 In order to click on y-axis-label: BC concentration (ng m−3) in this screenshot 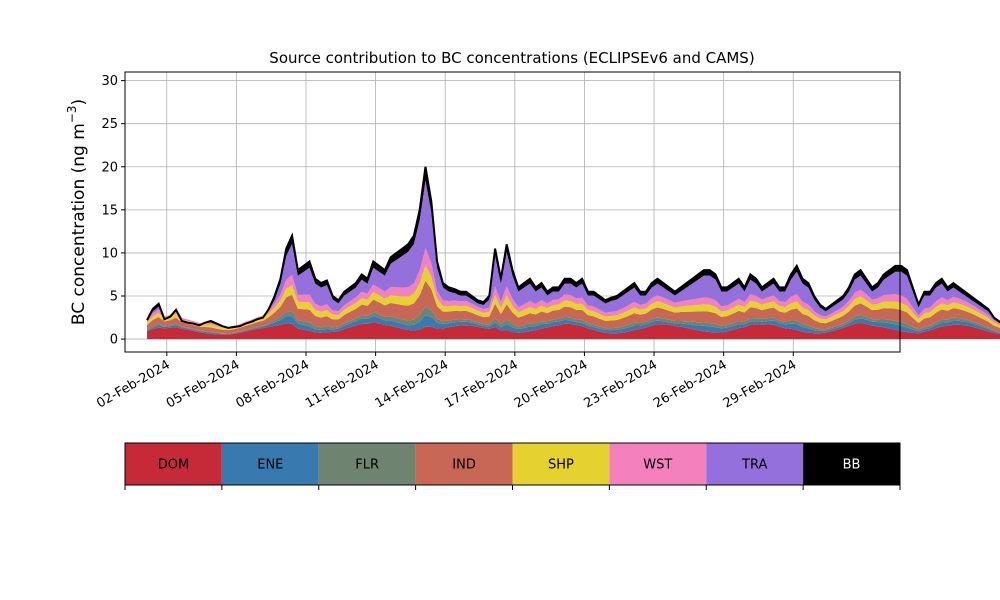, I will do `click(77, 212)`.